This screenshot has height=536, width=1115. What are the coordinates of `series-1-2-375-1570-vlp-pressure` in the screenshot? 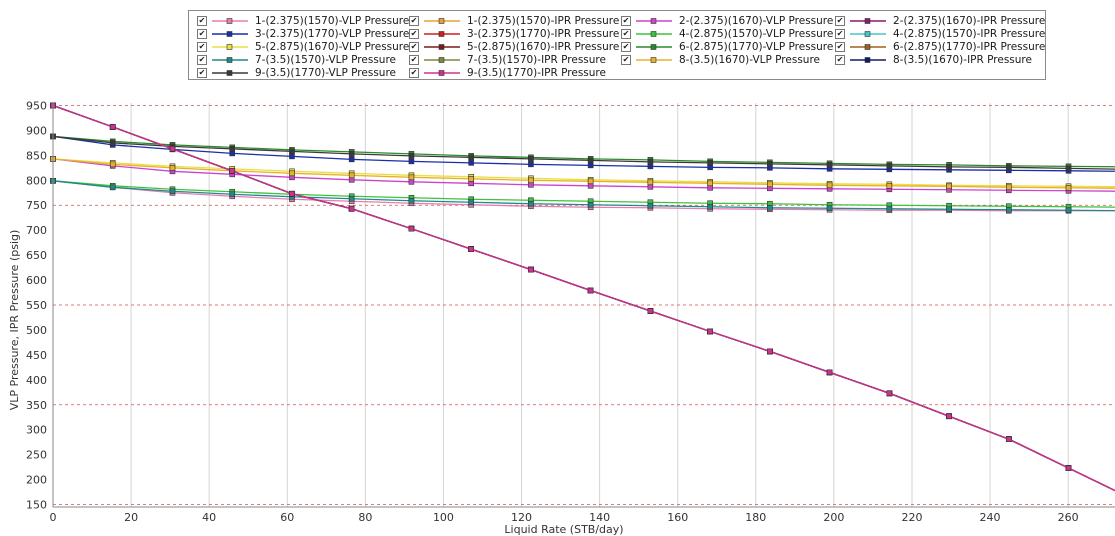 It's located at (582, 196).